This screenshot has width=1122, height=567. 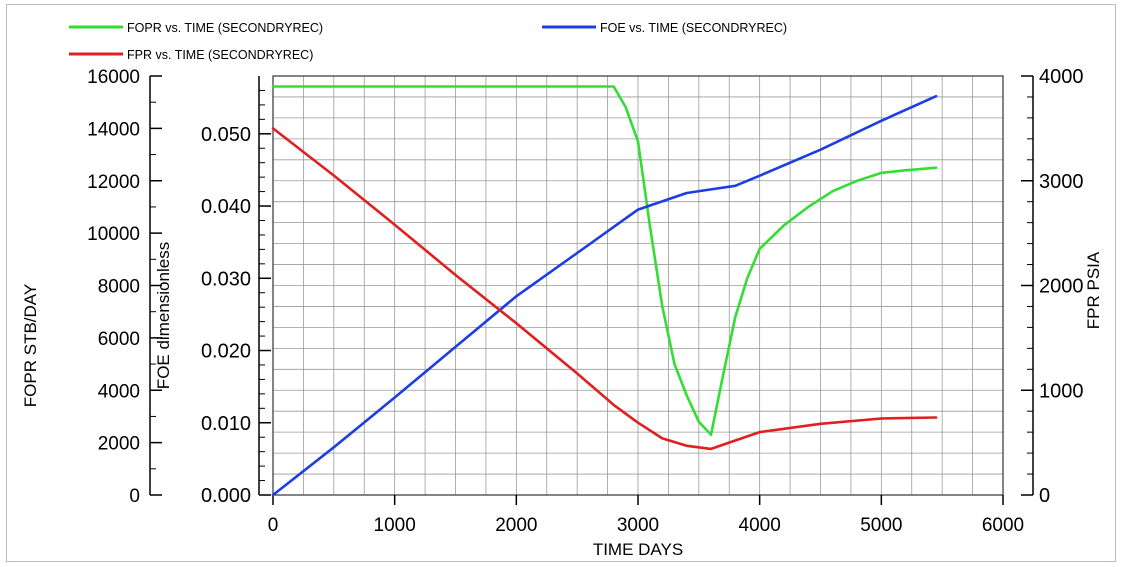 What do you see at coordinates (760, 525) in the screenshot?
I see `x-tick-label: 4000` at bounding box center [760, 525].